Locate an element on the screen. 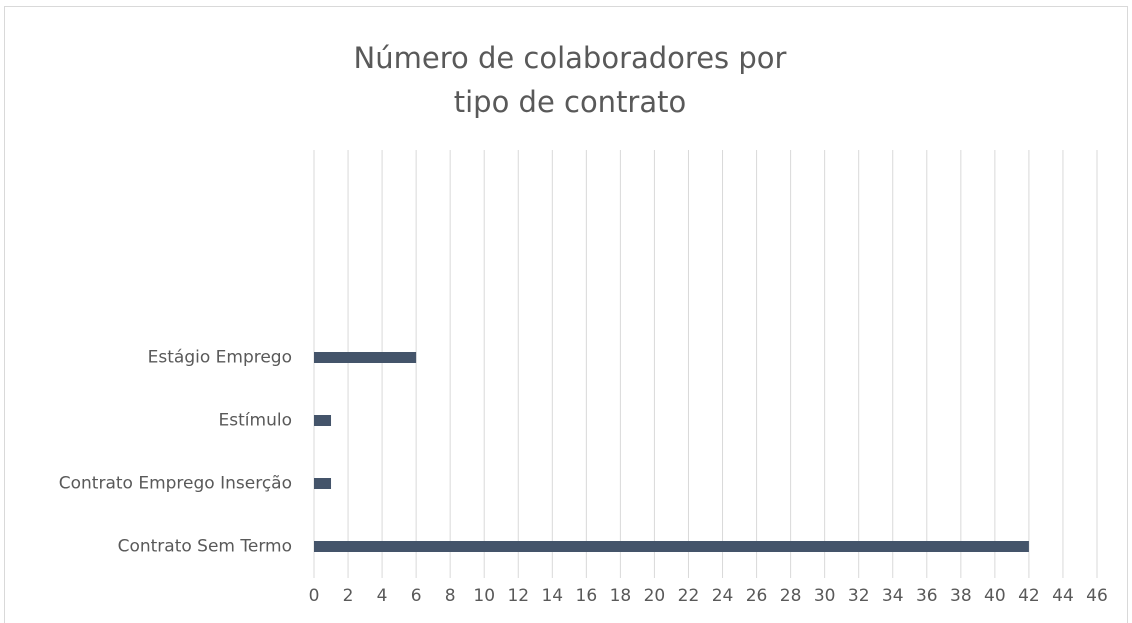 The image size is (1132, 623). x-tick-label: 20 is located at coordinates (655, 596).